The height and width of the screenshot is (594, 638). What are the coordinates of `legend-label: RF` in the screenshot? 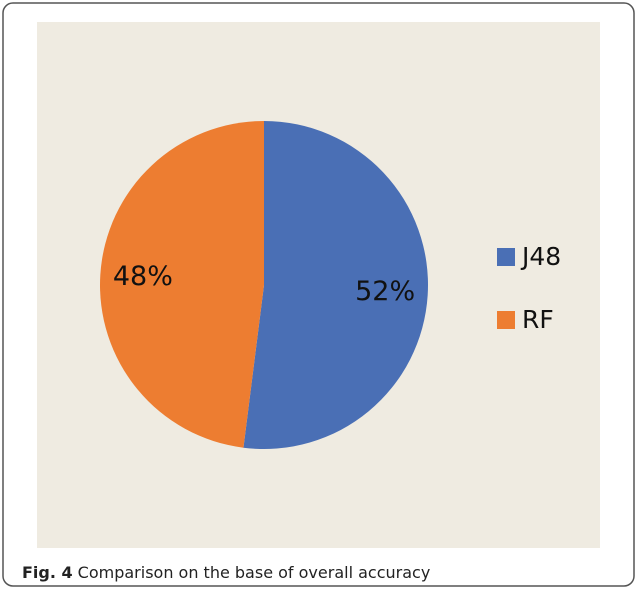 It's located at (538, 319).